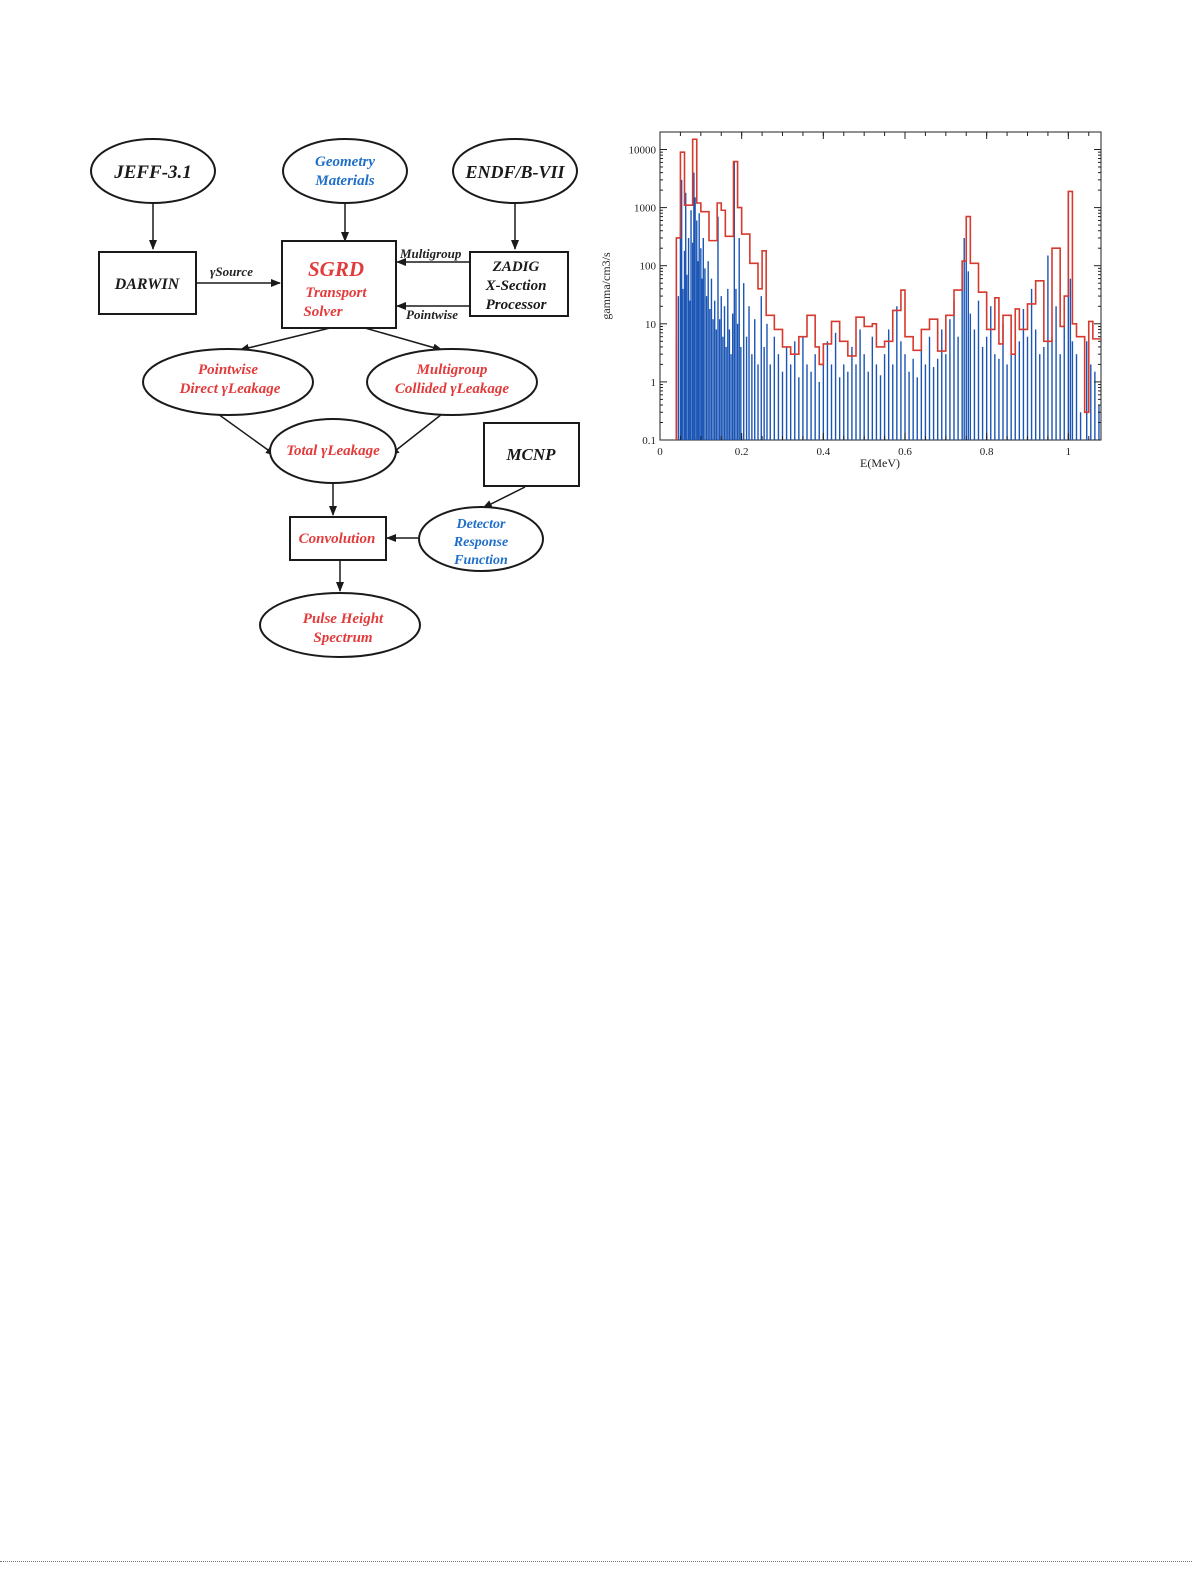 Image resolution: width=1192 pixels, height=1571 pixels. What do you see at coordinates (905, 452) in the screenshot?
I see `x-tick-label-3: 0.6` at bounding box center [905, 452].